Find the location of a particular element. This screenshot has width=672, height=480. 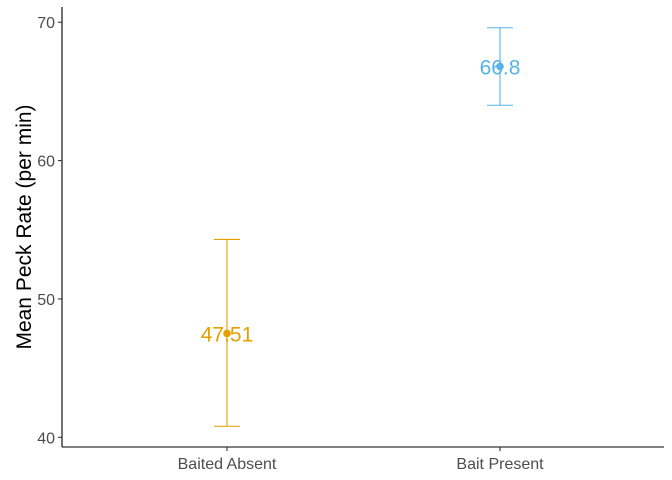

y-tick-label: 50 is located at coordinates (46, 300).